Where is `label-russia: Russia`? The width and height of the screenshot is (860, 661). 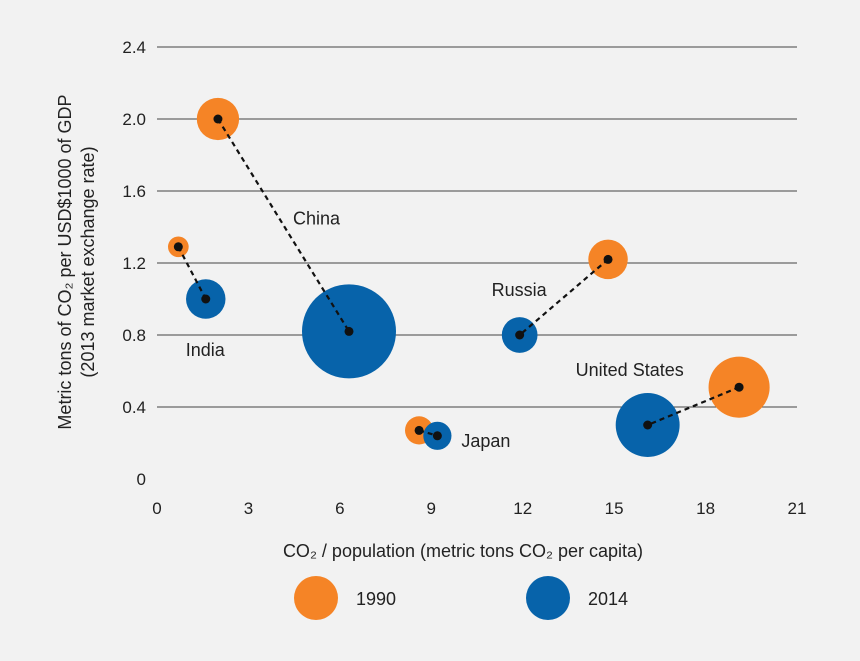
label-russia: Russia is located at coordinates (520, 290).